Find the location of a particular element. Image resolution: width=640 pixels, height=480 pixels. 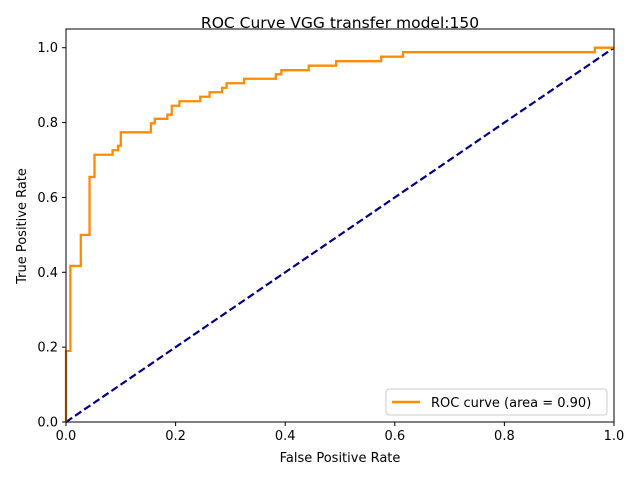

legend-label: ROC curve (area = 0.90) is located at coordinates (511, 403).